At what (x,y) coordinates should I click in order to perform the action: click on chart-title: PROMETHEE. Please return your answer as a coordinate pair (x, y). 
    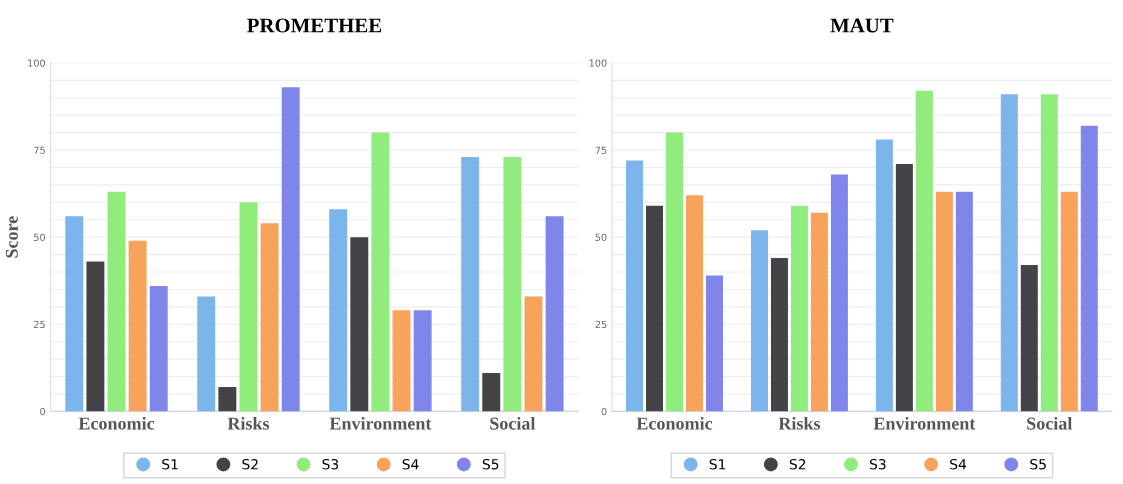
    Looking at the image, I should click on (314, 25).